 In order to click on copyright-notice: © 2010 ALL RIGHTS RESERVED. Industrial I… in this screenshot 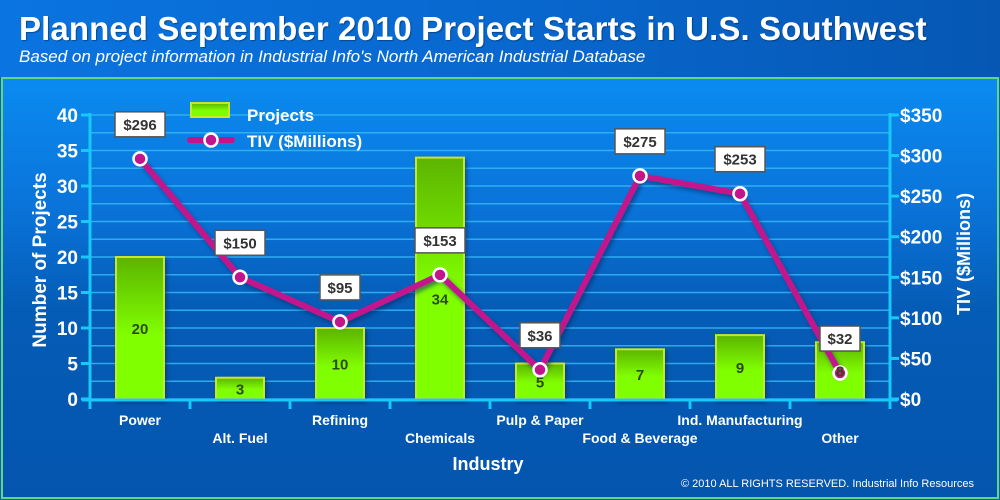, I will do `click(827, 484)`.